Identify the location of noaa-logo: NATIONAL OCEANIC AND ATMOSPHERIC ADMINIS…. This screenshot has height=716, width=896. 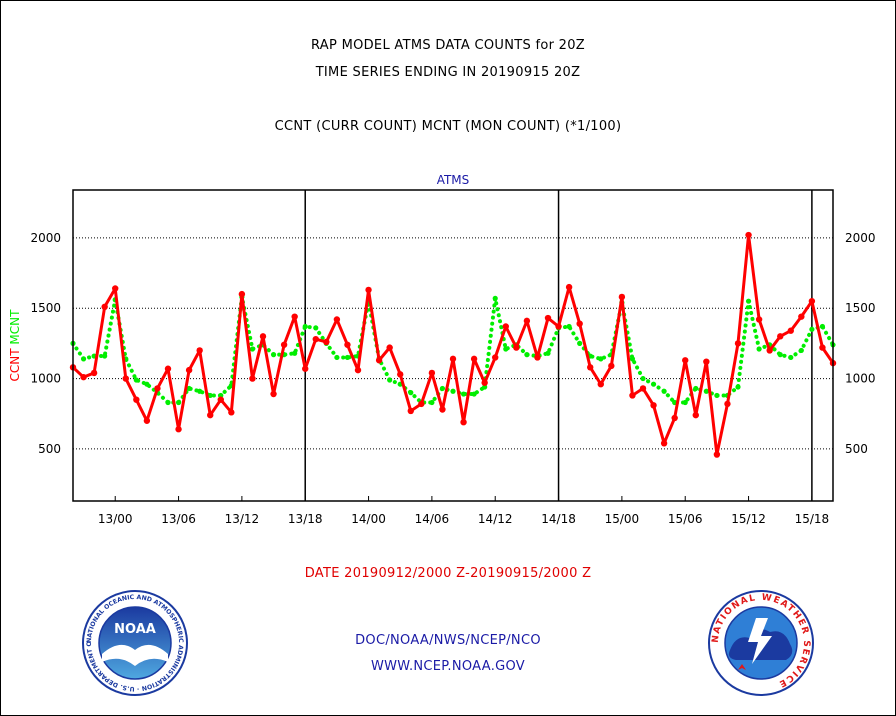
(134, 642).